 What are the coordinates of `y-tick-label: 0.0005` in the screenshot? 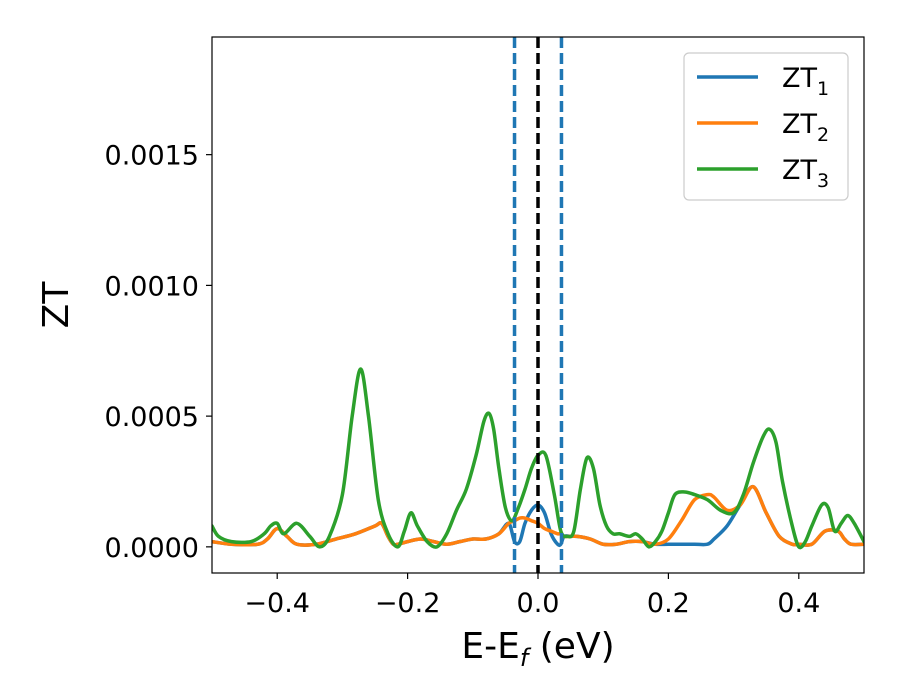 It's located at (152, 417).